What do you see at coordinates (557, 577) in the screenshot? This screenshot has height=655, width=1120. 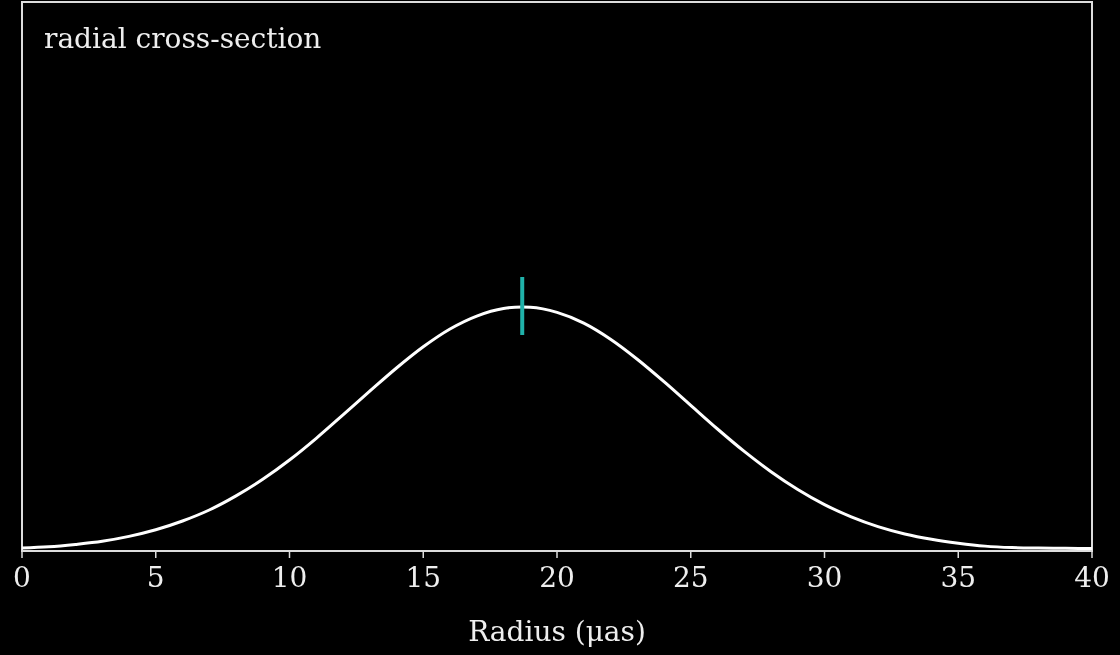 I see `x-tick-label: 20` at bounding box center [557, 577].